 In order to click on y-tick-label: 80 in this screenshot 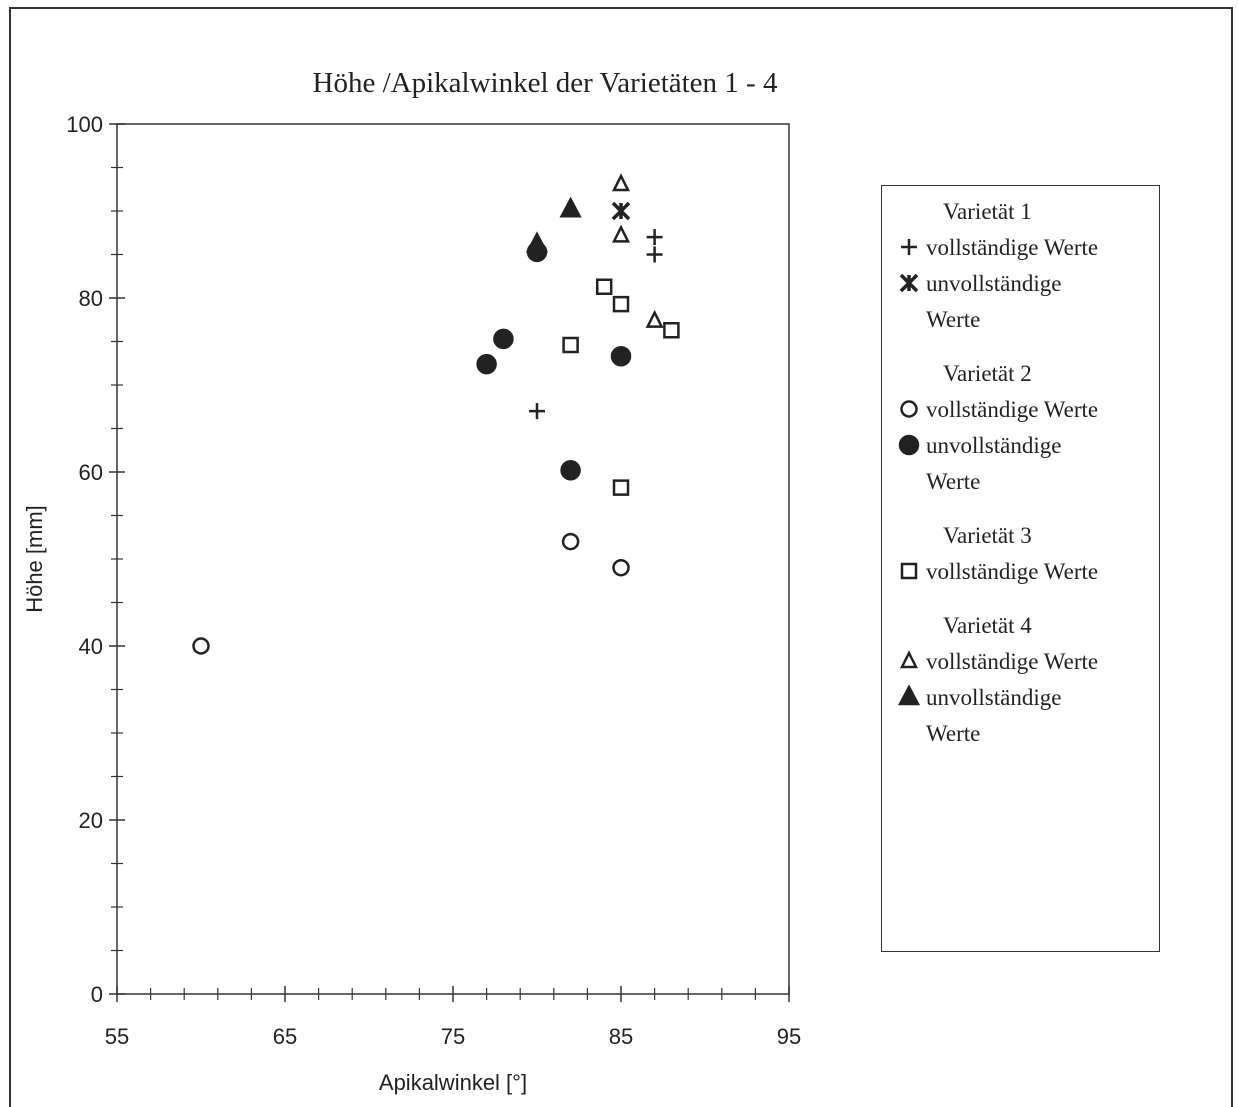, I will do `click(91, 298)`.